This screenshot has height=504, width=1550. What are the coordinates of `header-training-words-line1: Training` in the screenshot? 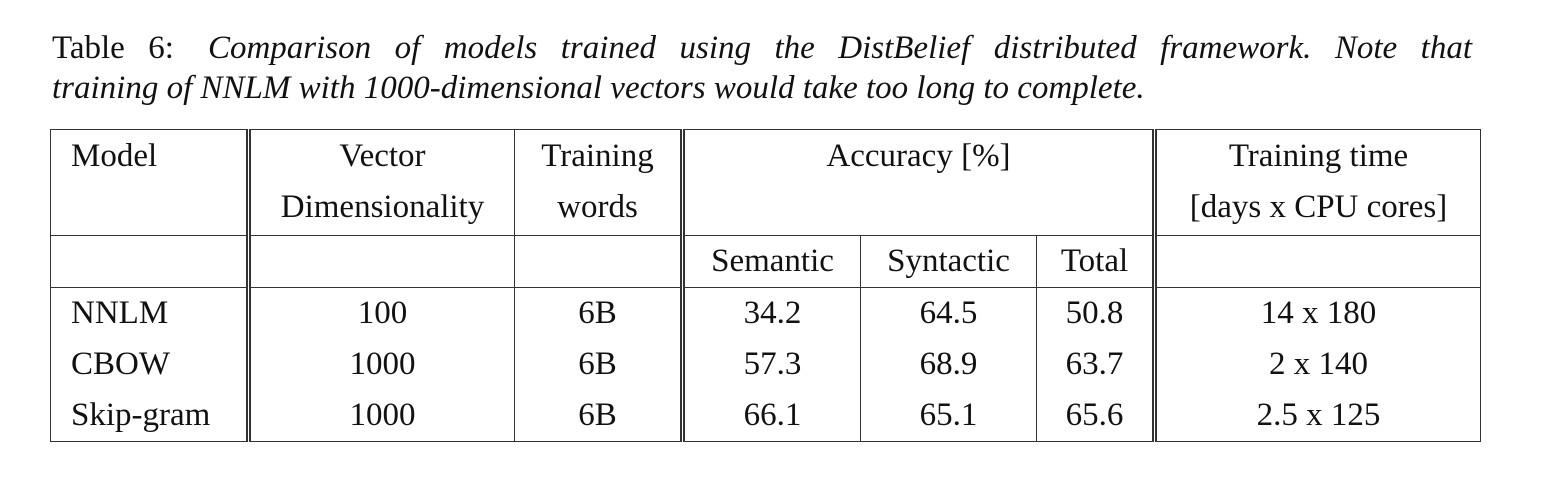 It's located at (597, 156).